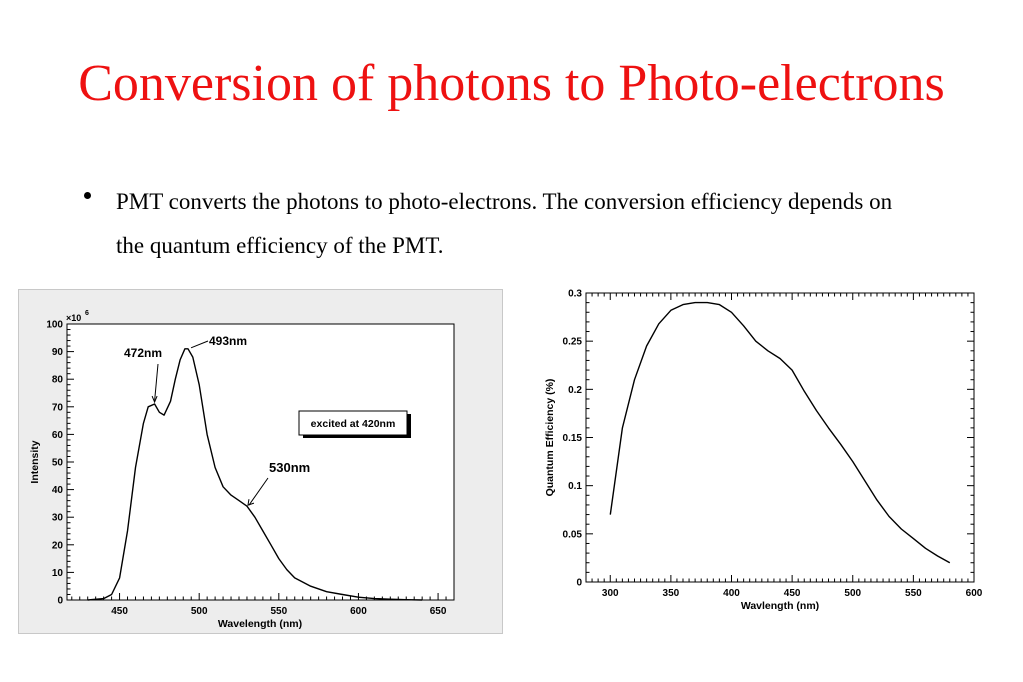 The height and width of the screenshot is (682, 1023). What do you see at coordinates (58, 490) in the screenshot?
I see `y-tick-label: 40` at bounding box center [58, 490].